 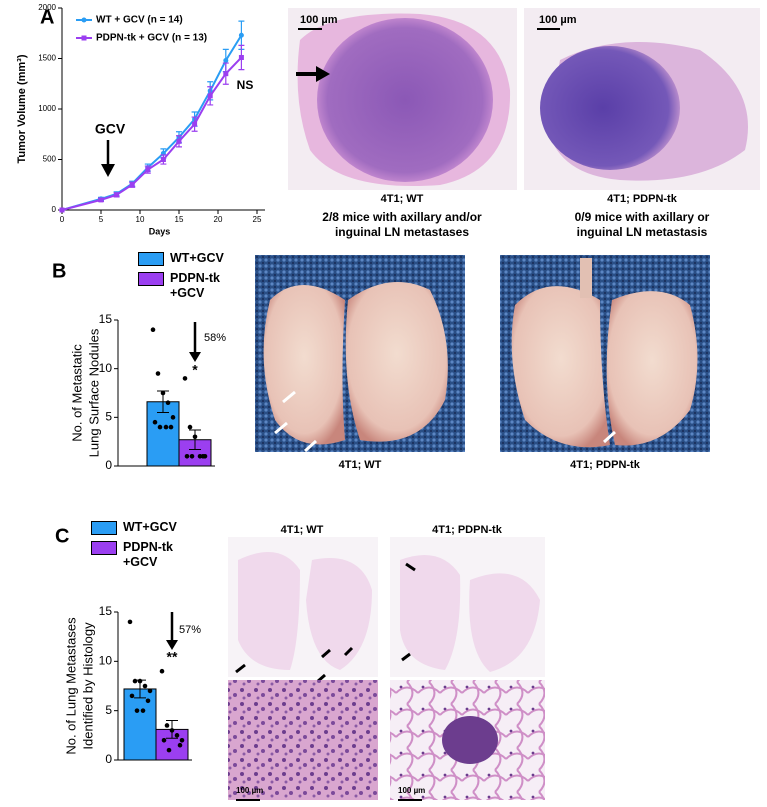 What do you see at coordinates (642, 232) in the screenshot?
I see `caption: inguinal LN metastasis` at bounding box center [642, 232].